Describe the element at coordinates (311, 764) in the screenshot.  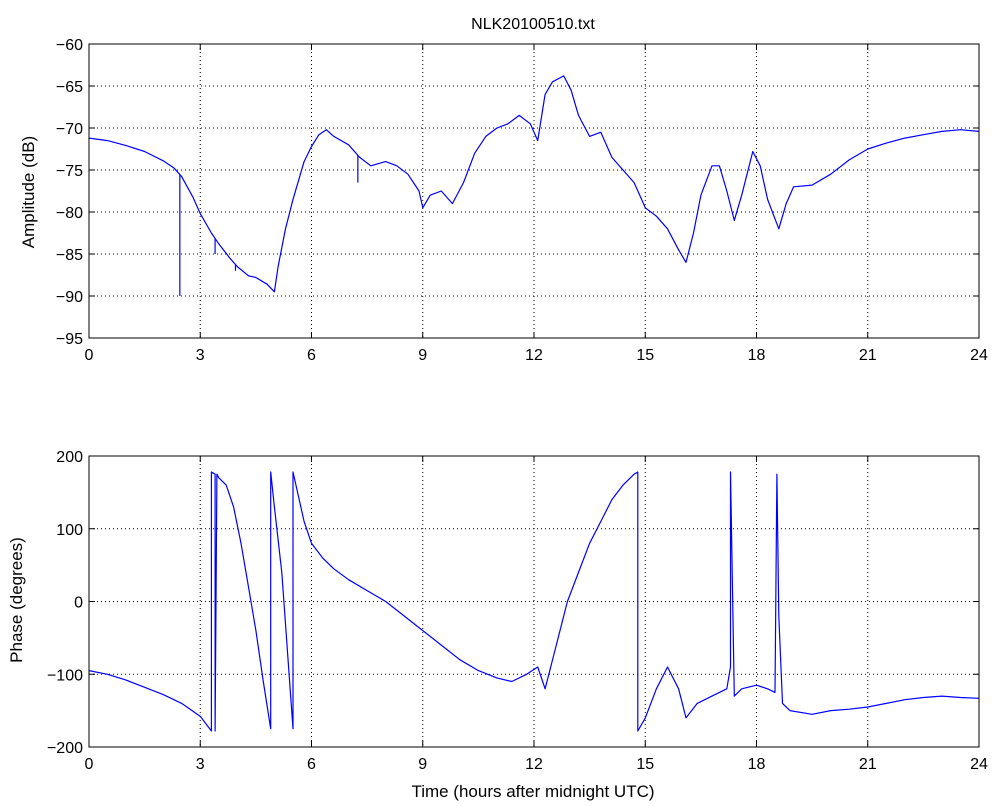
I see `phase-x-tick-label: 6` at that location.